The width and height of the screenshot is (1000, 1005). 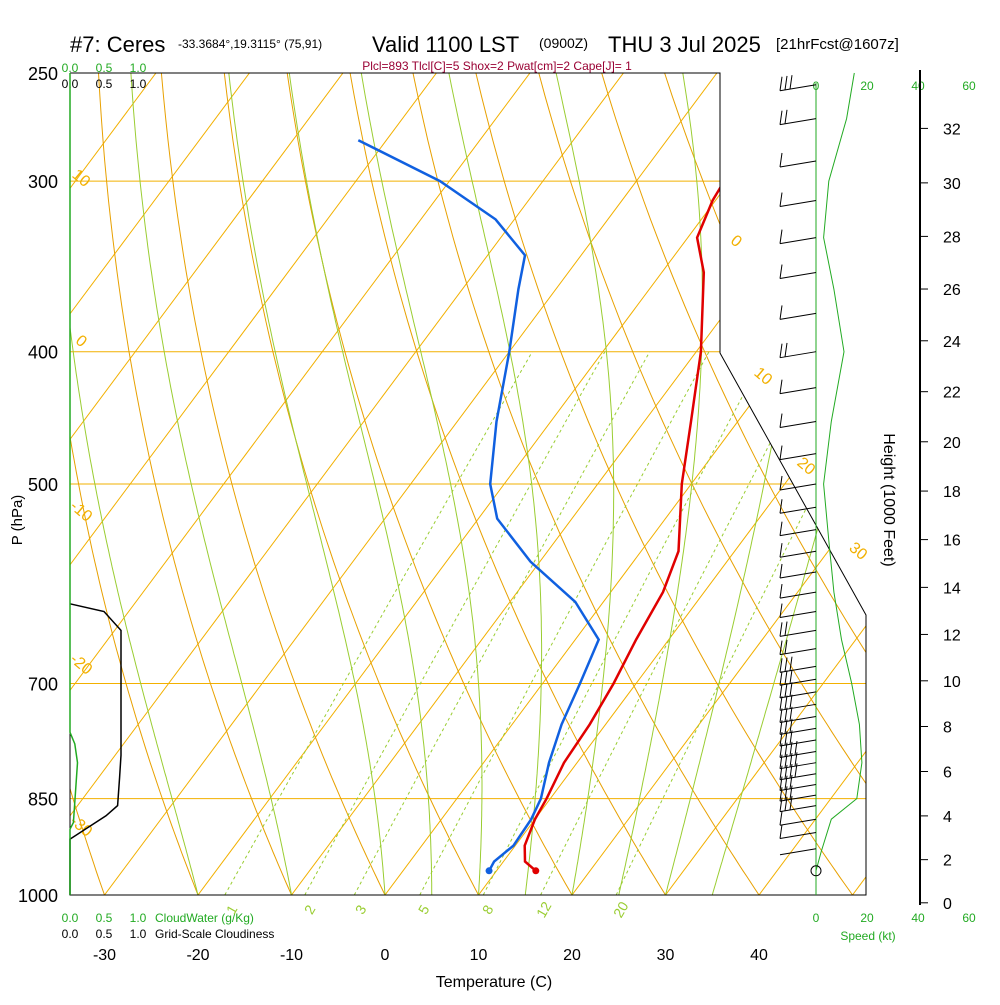 I want to click on mixing-ratio-label: 8, so click(x=488, y=909).